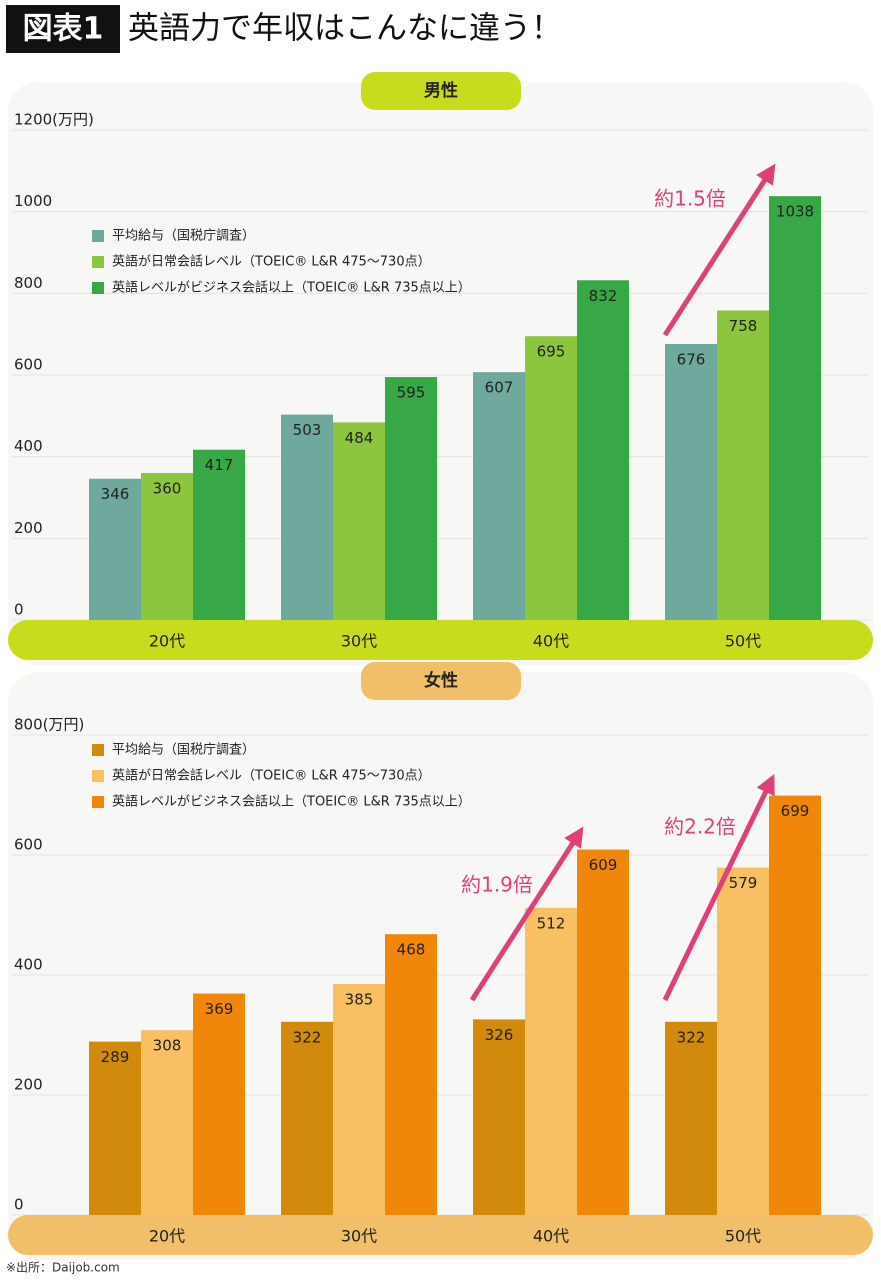  I want to click on page-title: 英語力で年収はこんなに違う！, so click(345, 29).